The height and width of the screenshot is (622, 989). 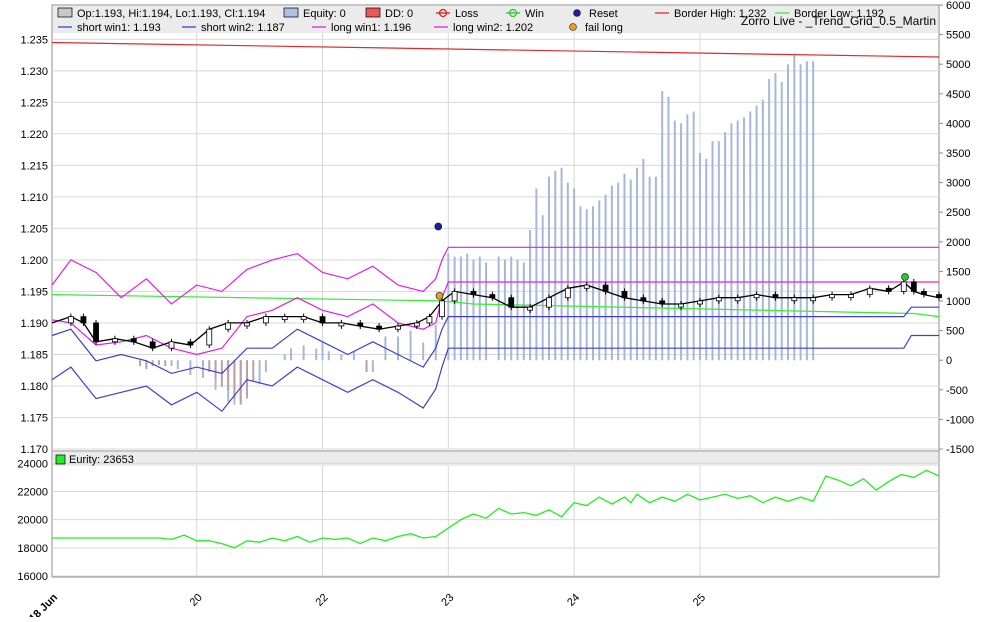 I want to click on y-right-tick-label: -1000, so click(x=960, y=420).